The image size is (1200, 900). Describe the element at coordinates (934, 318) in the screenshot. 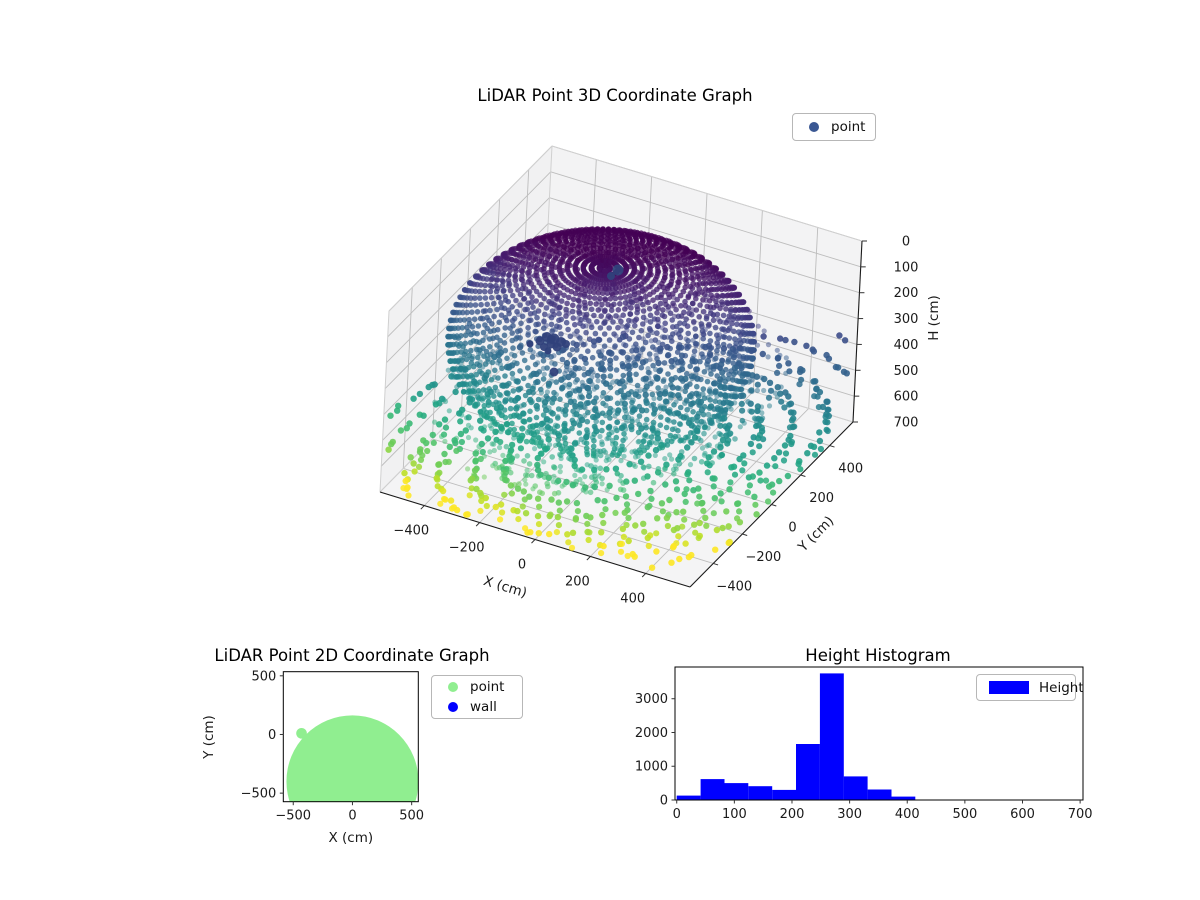

I see `svg-text: H (cm)` at that location.